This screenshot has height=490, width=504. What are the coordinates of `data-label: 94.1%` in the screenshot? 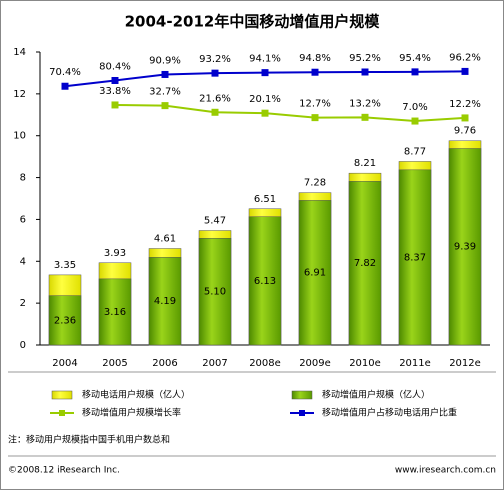 It's located at (265, 59).